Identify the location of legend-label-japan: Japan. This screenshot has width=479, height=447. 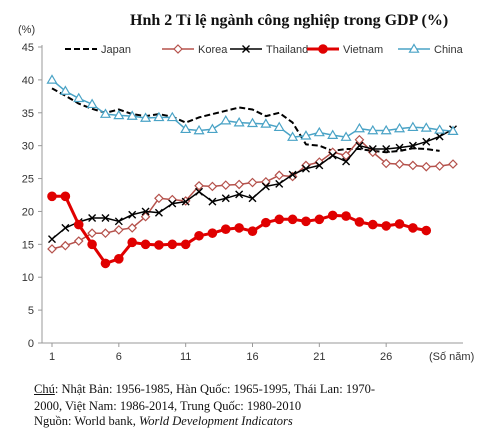
(116, 50).